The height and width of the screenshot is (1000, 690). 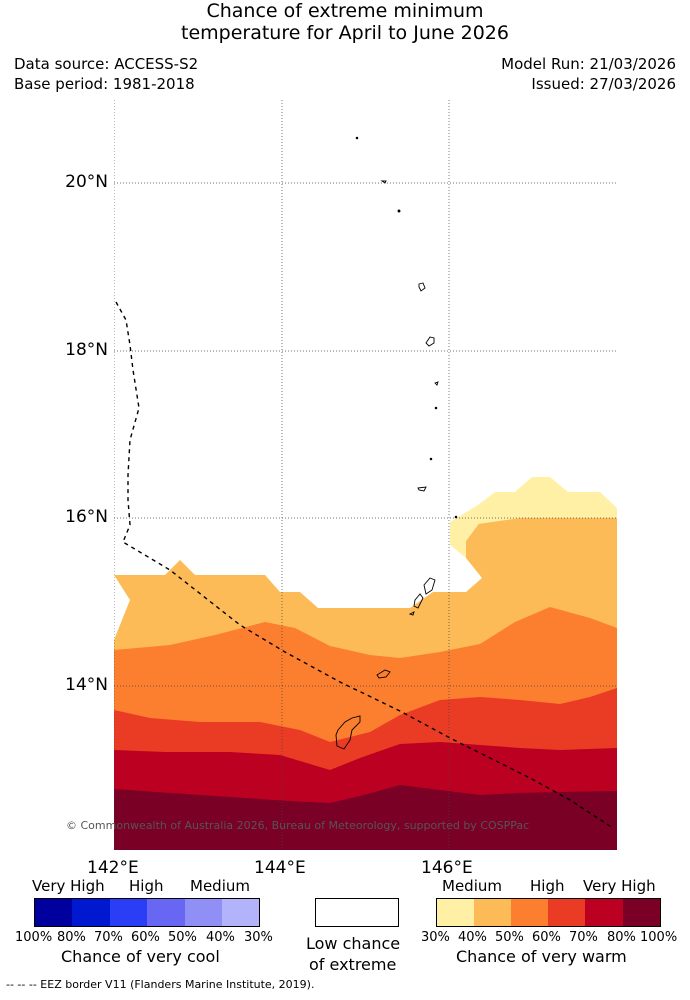 What do you see at coordinates (353, 964) in the screenshot?
I see `neutral-caption-line2: of extreme` at bounding box center [353, 964].